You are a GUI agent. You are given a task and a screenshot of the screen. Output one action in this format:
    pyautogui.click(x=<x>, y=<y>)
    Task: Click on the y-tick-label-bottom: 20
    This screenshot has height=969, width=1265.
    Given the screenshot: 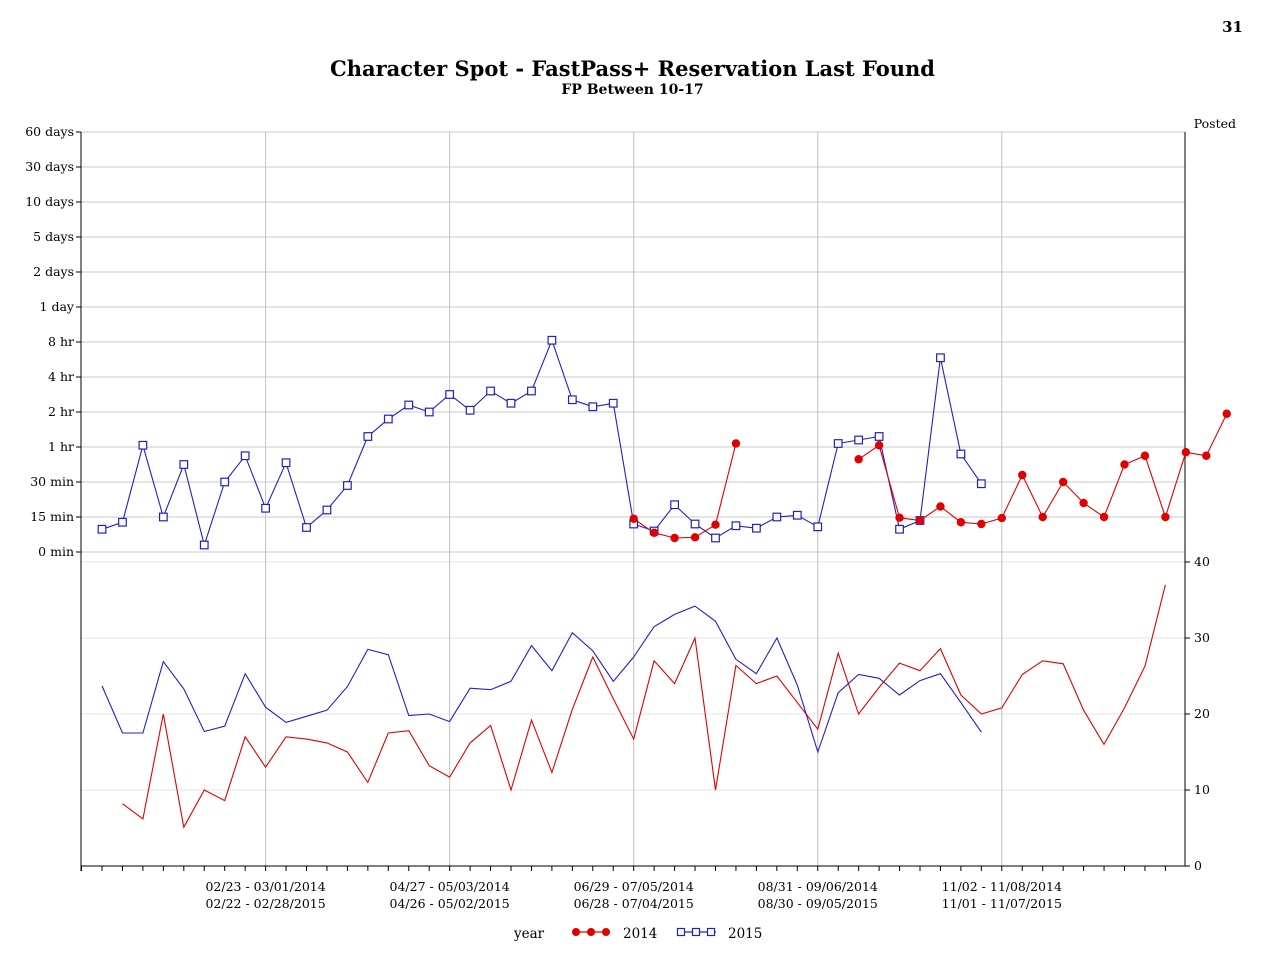 What is the action you would take?
    pyautogui.click(x=1202, y=713)
    